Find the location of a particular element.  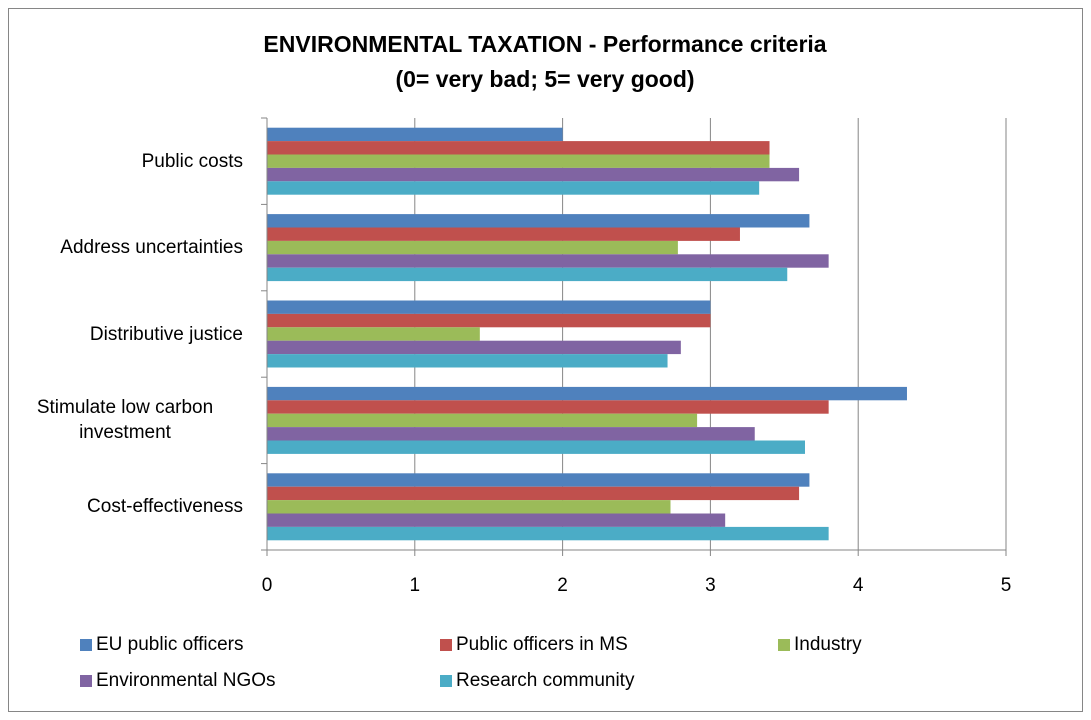

legend-label: Environmental NGOs is located at coordinates (186, 680).